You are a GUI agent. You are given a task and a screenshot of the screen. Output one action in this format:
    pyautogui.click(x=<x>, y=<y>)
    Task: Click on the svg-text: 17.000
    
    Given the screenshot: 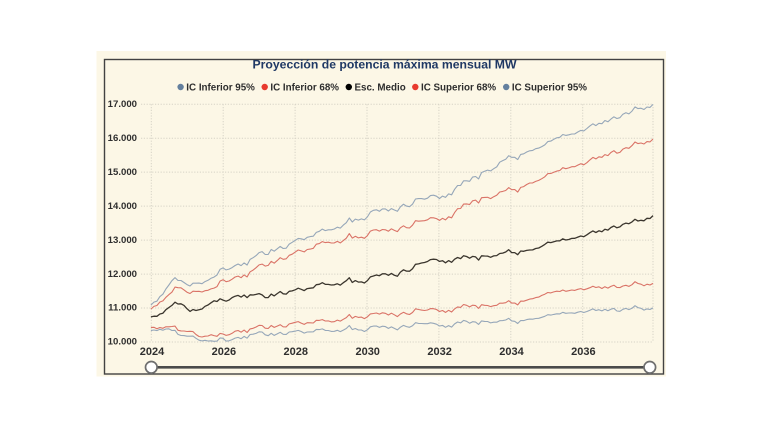 What is the action you would take?
    pyautogui.click(x=122, y=104)
    